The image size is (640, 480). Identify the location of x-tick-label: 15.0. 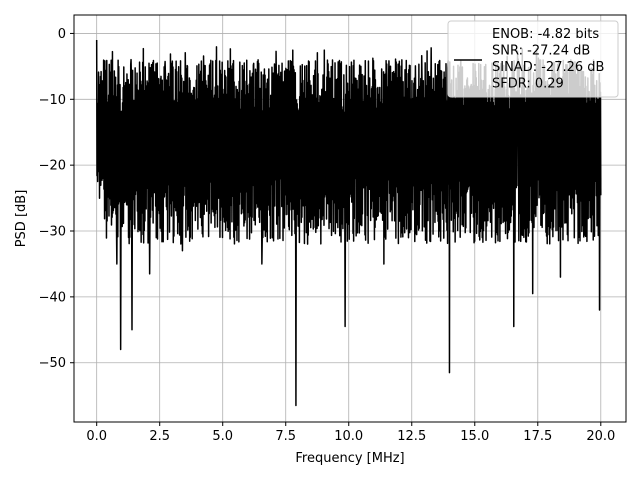
(474, 436).